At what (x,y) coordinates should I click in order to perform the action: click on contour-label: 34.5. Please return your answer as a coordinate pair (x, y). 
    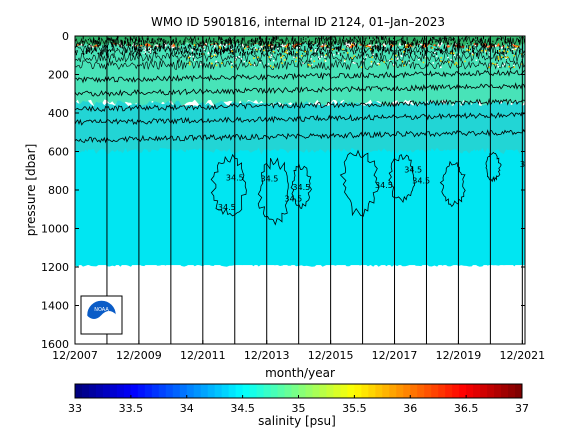
    Looking at the image, I should click on (384, 185).